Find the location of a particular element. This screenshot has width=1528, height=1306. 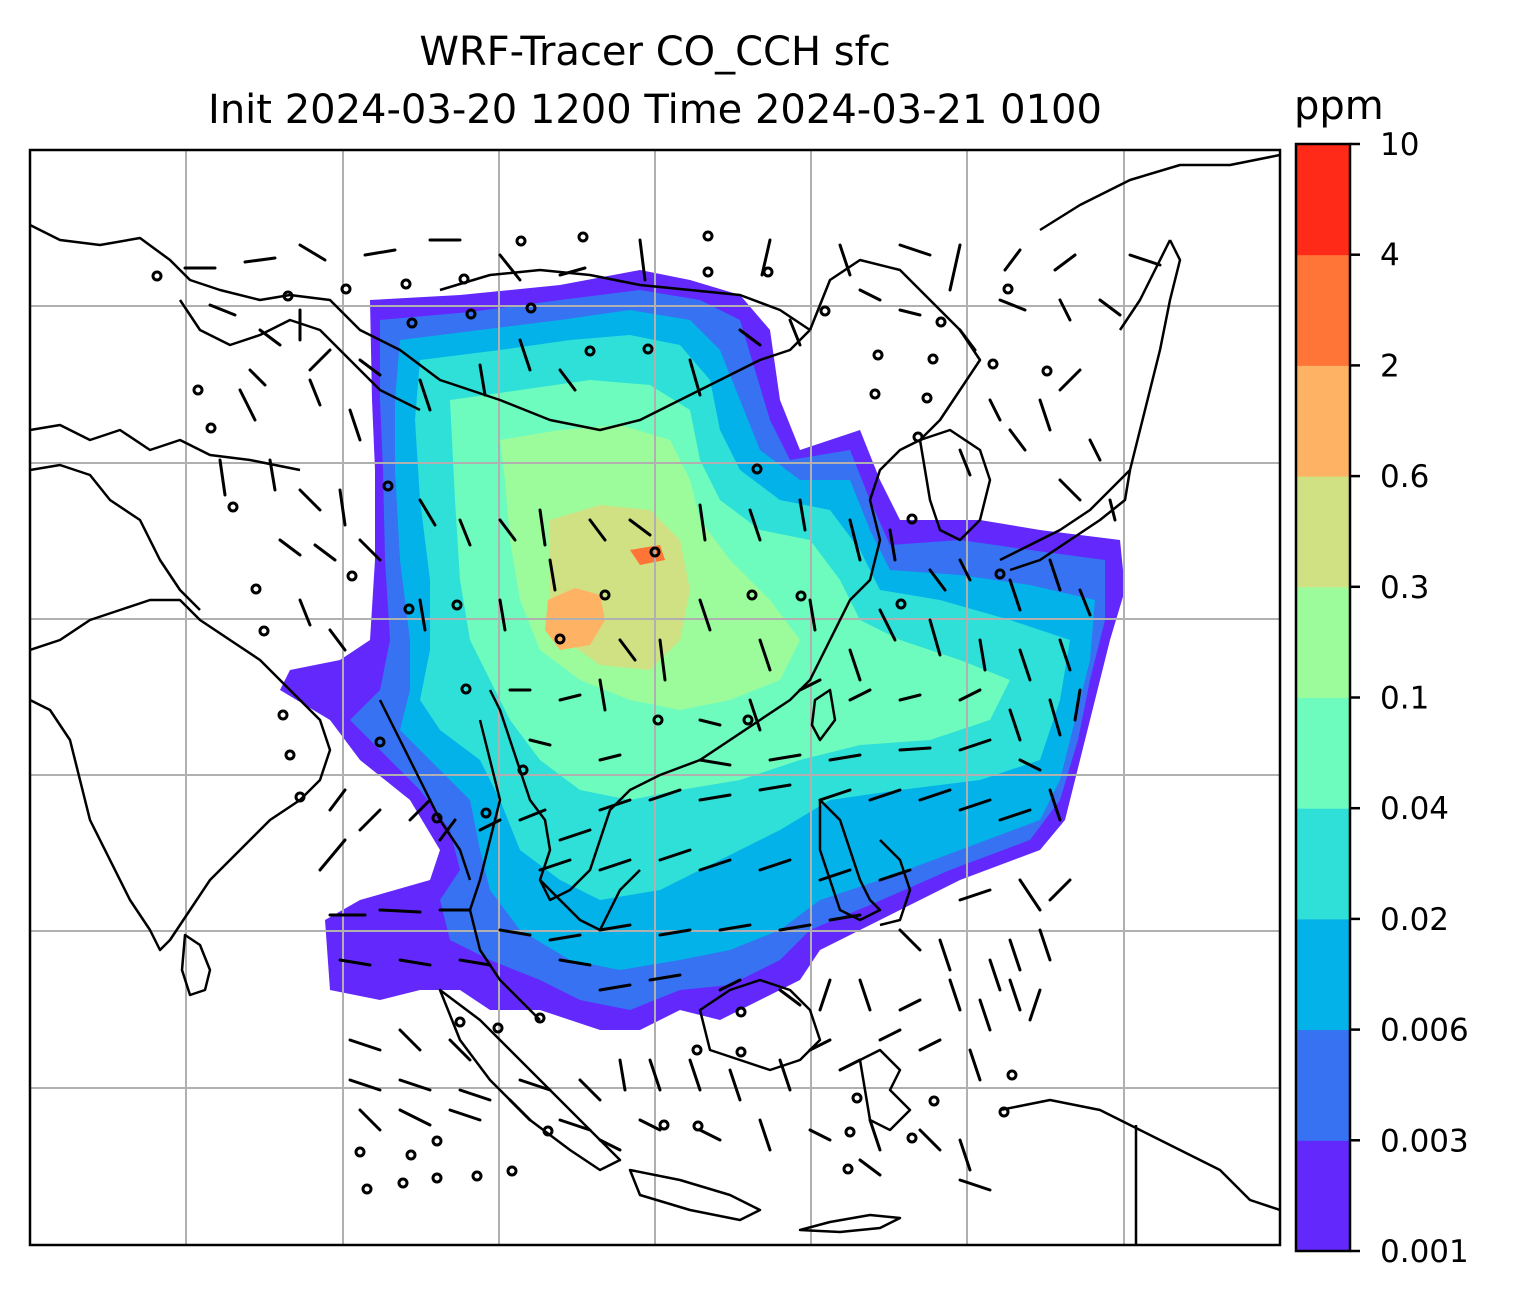

colorbar-units: ppm is located at coordinates (1339, 106).